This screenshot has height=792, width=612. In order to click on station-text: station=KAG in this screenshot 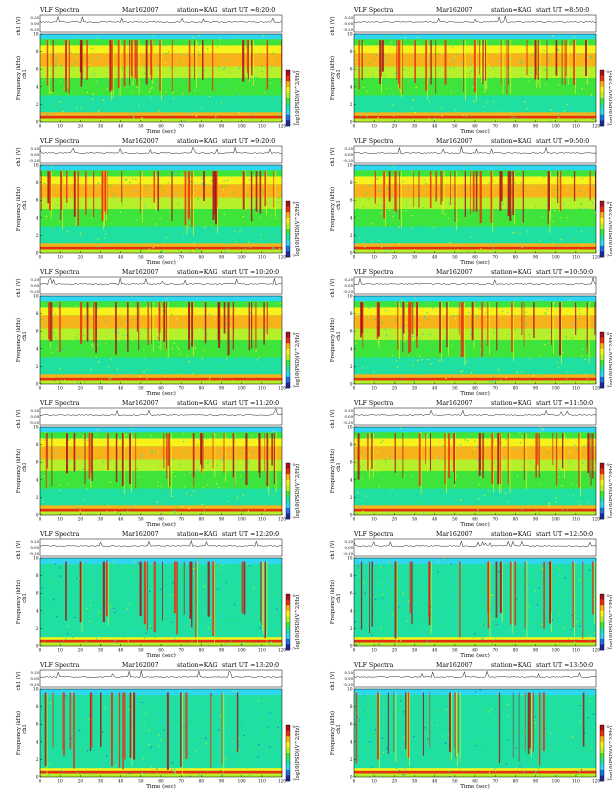, I will do `click(511, 403)`.